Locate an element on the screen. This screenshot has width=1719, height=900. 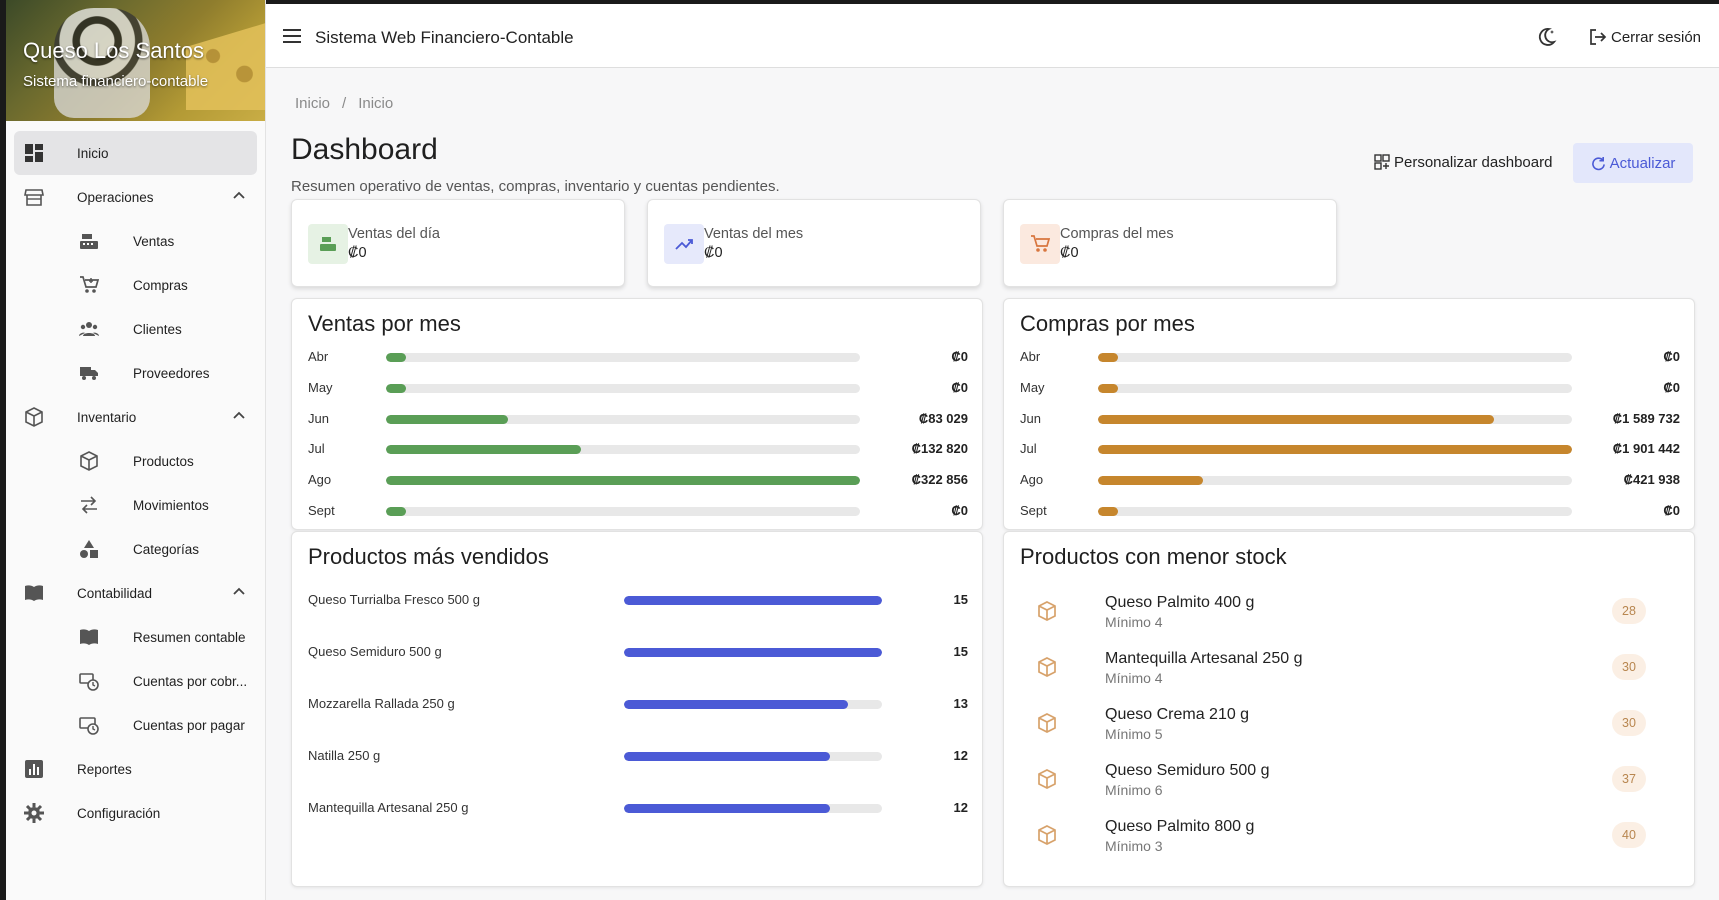
sidebar-item-inicio: Inicio is located at coordinates (135, 153).